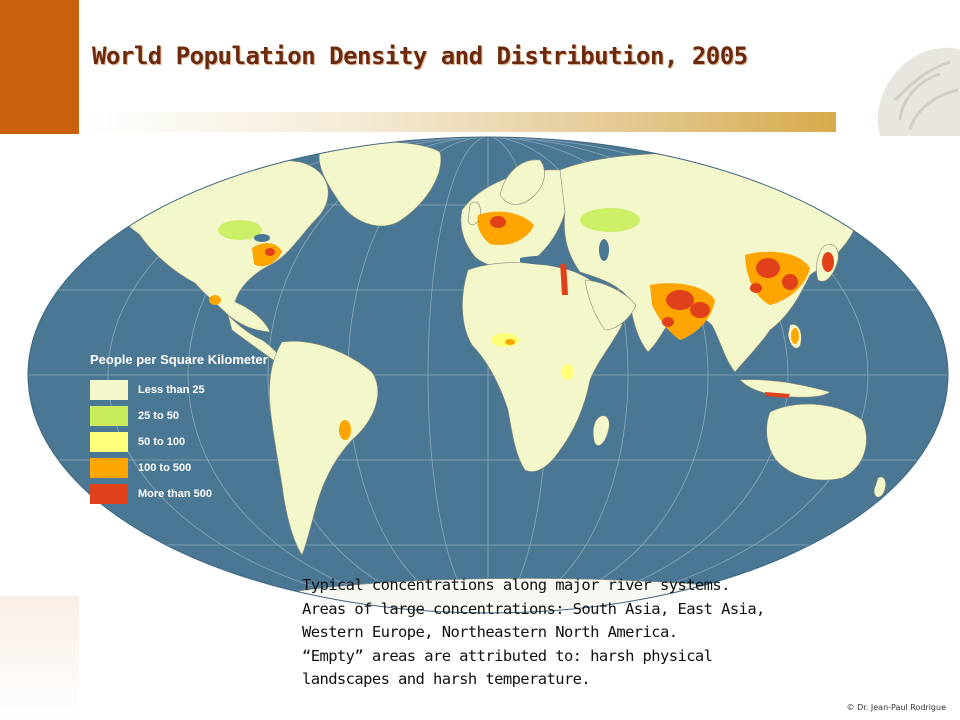 Image resolution: width=960 pixels, height=720 pixels. What do you see at coordinates (879, 487) in the screenshot?
I see `new-zealand` at bounding box center [879, 487].